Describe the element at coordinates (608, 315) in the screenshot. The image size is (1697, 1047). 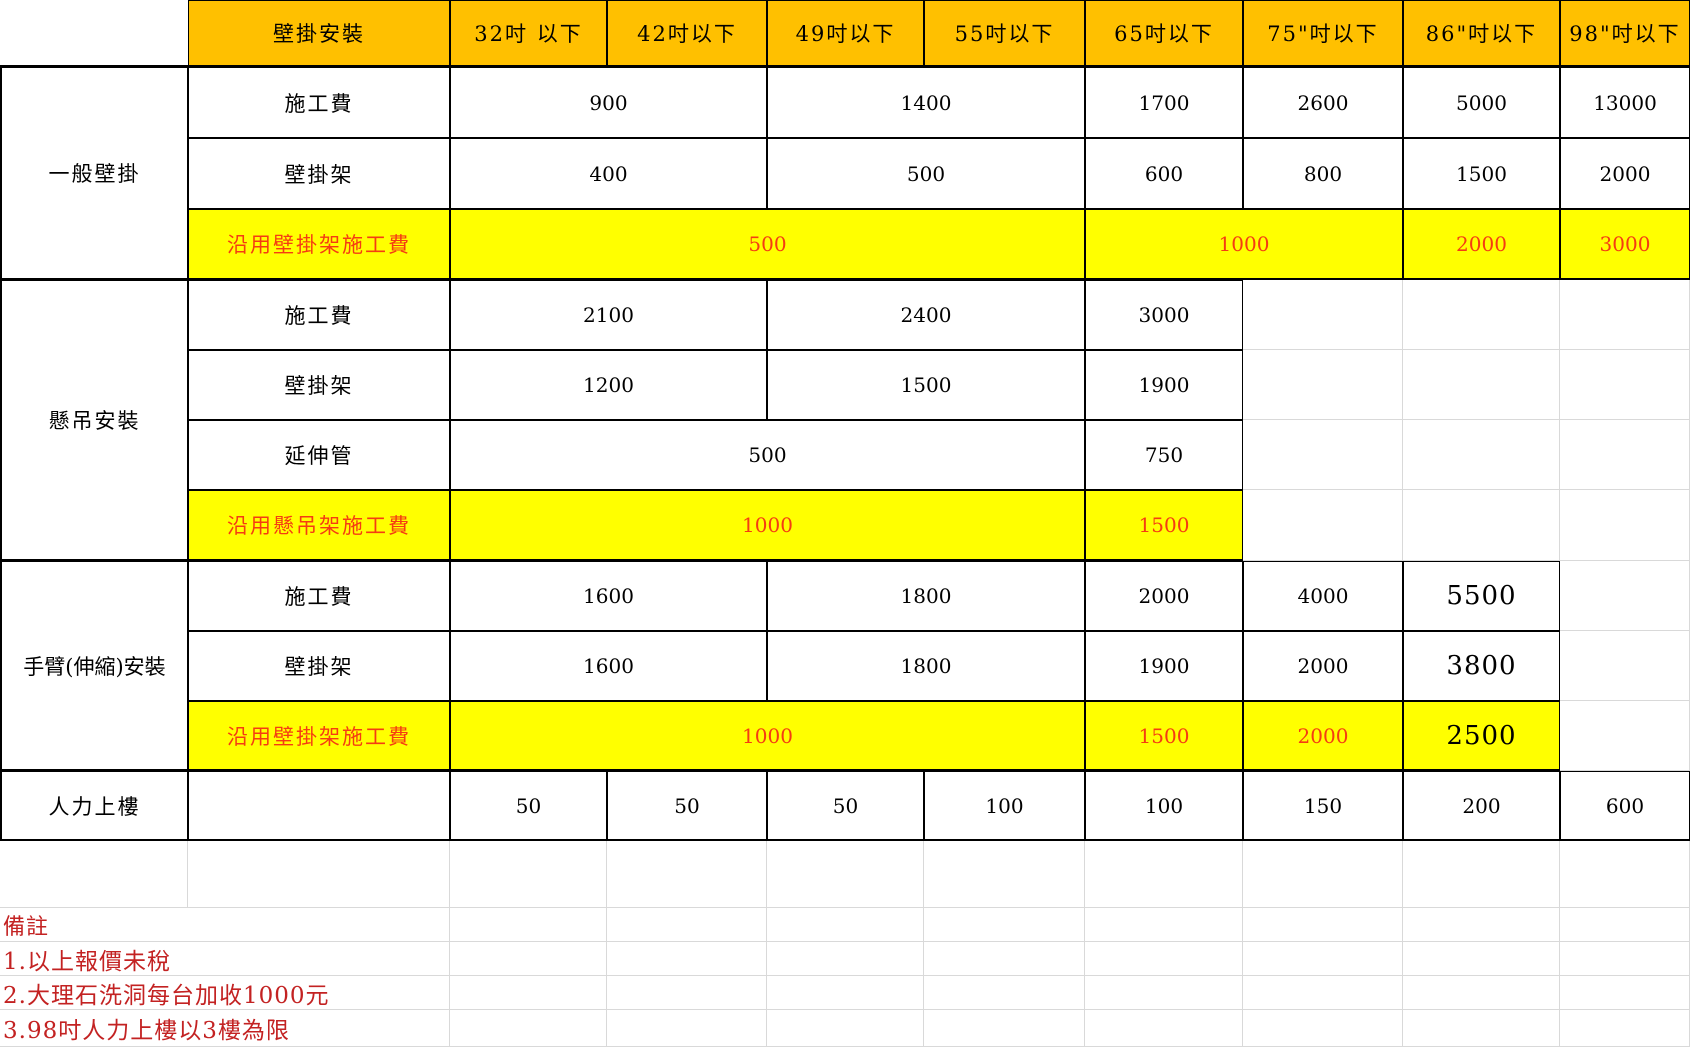
I see `price-cell: 2100` at that location.